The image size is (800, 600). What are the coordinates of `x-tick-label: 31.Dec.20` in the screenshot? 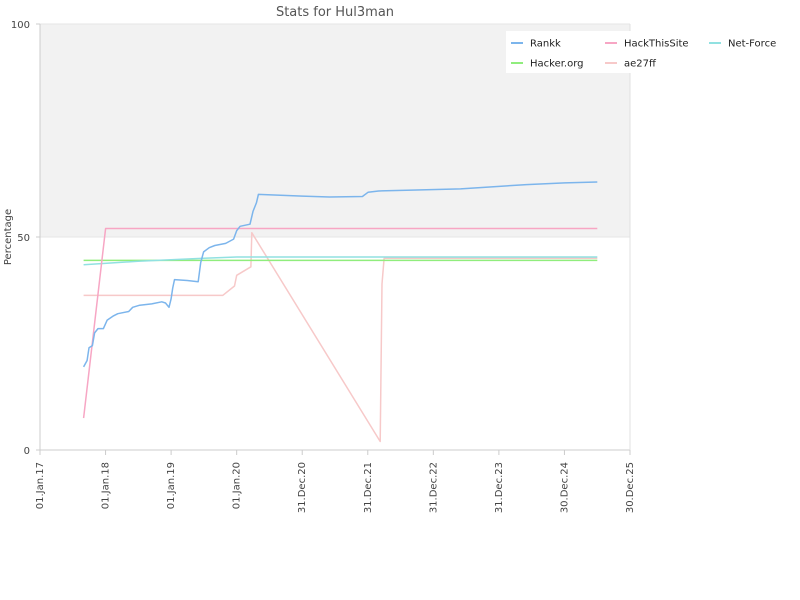 It's located at (302, 487).